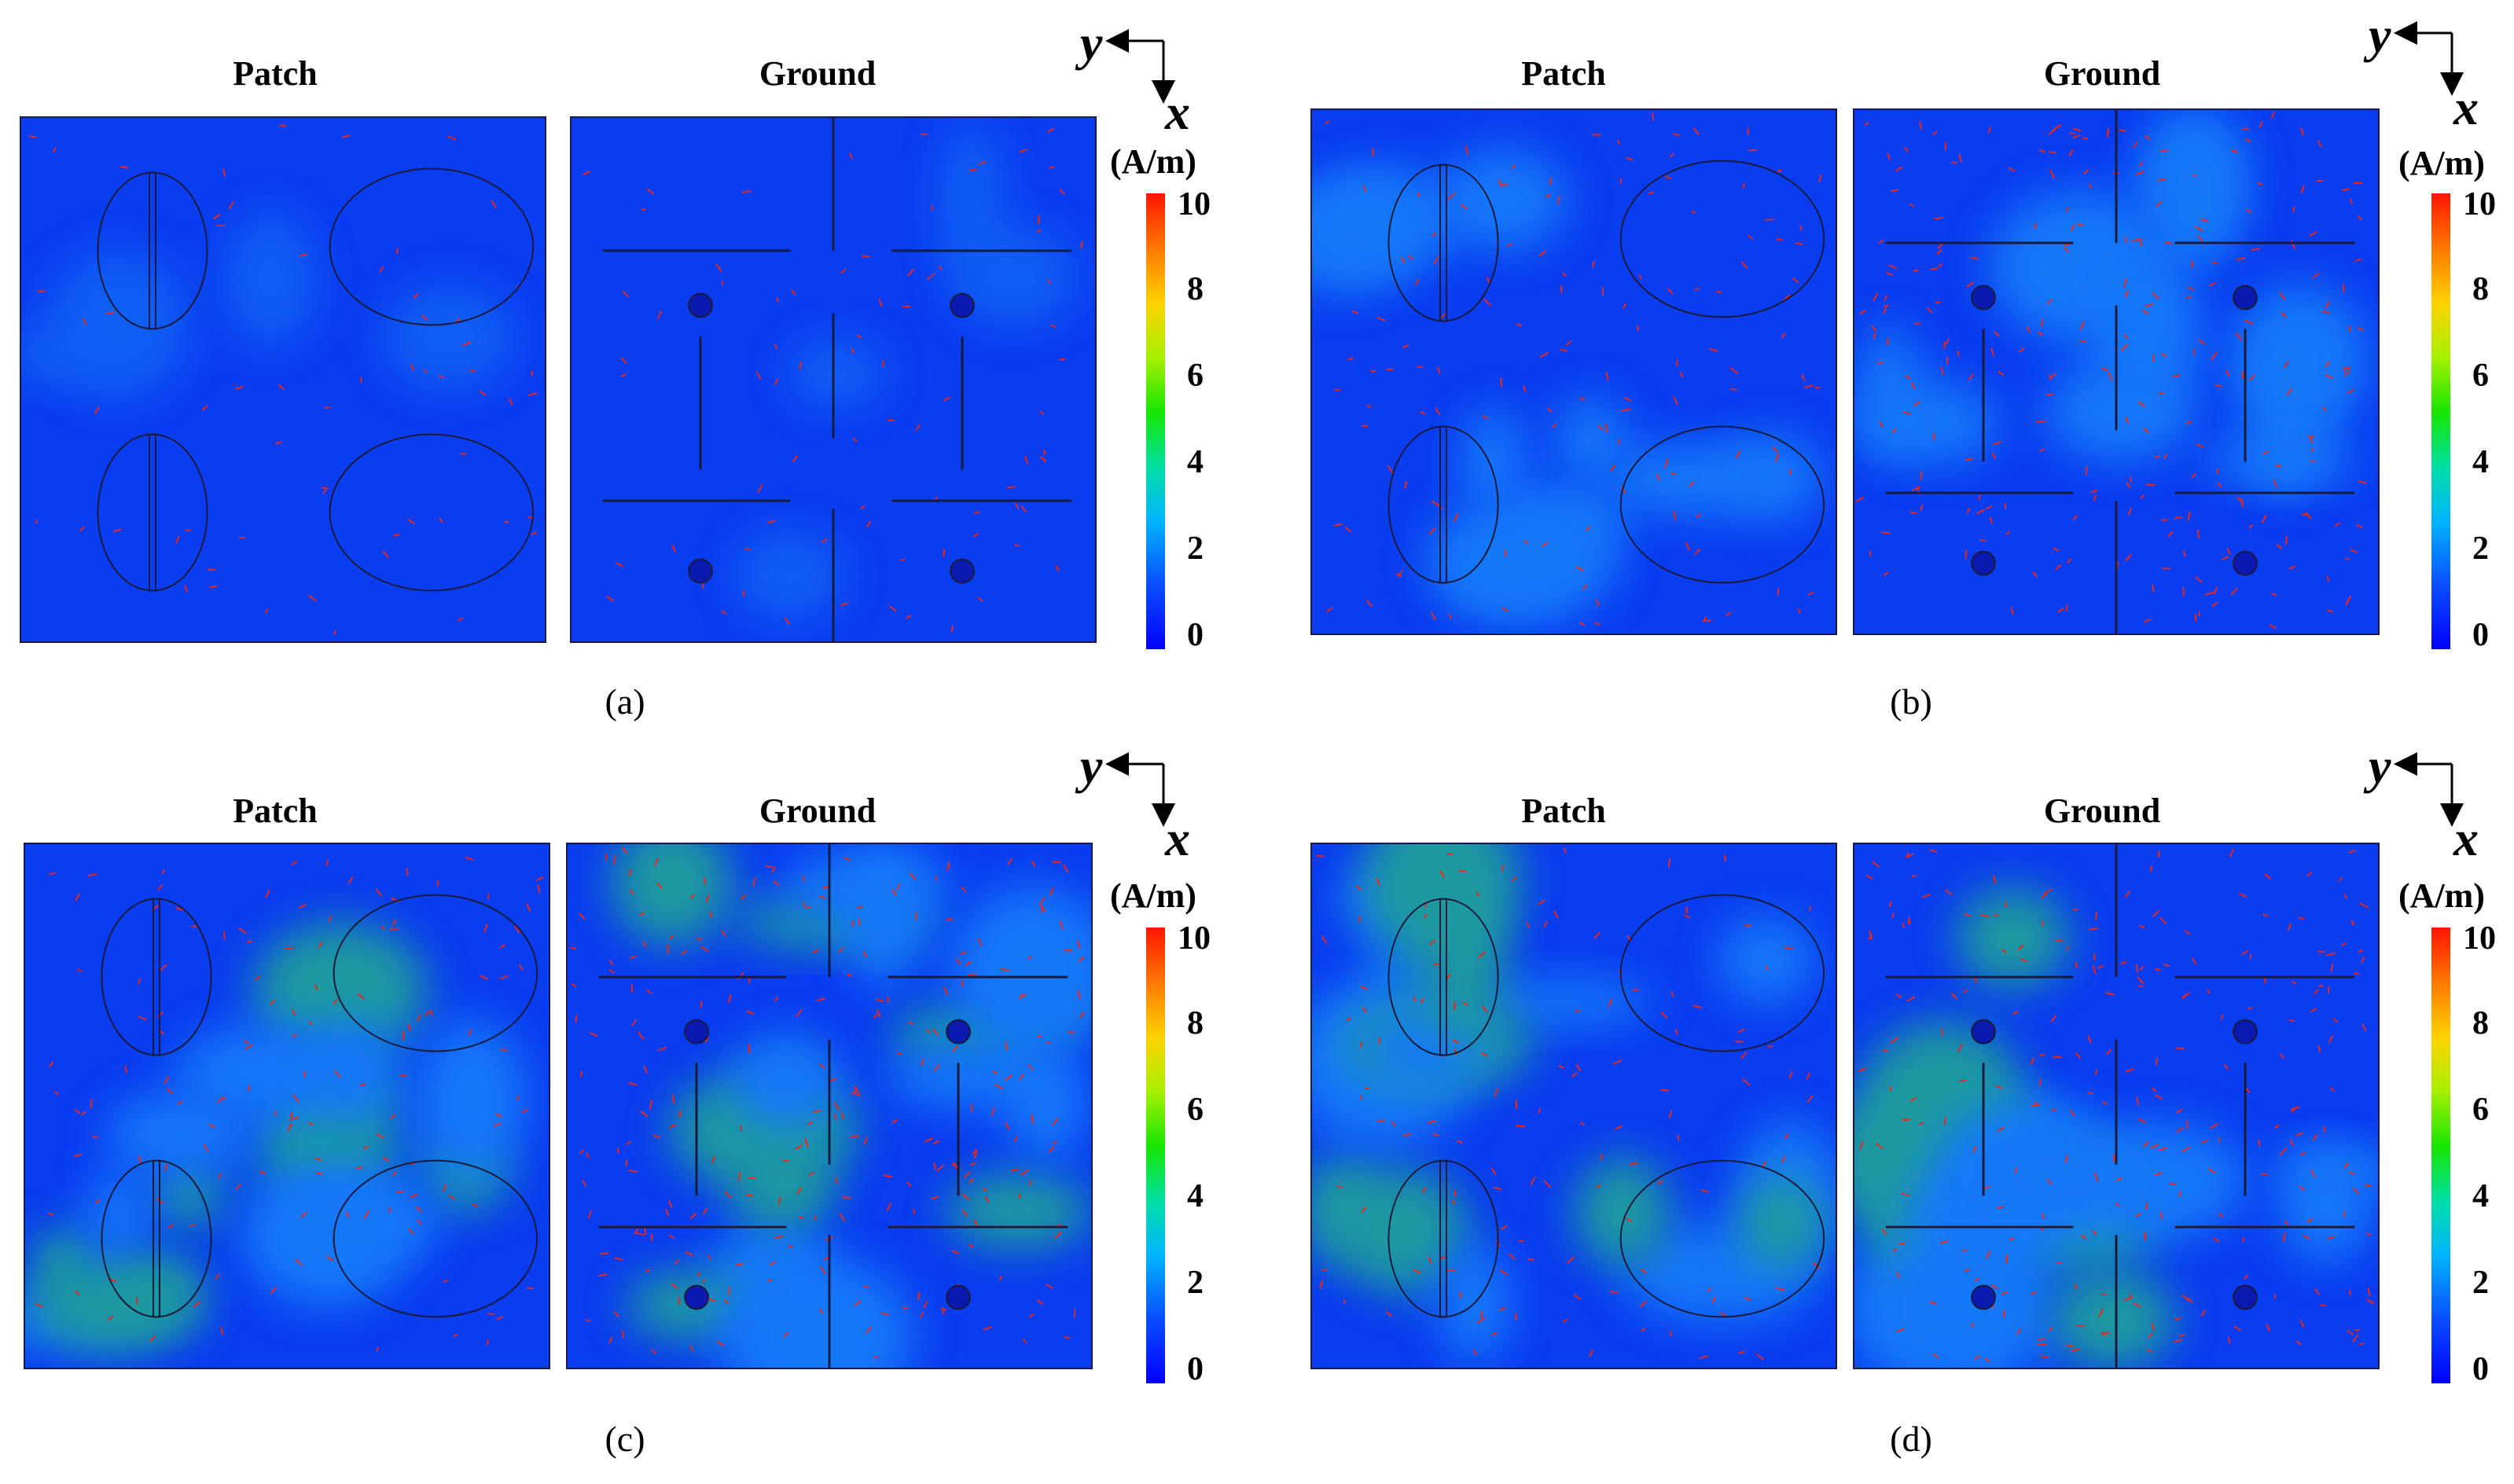  I want to click on figure-caption: (b), so click(1911, 701).